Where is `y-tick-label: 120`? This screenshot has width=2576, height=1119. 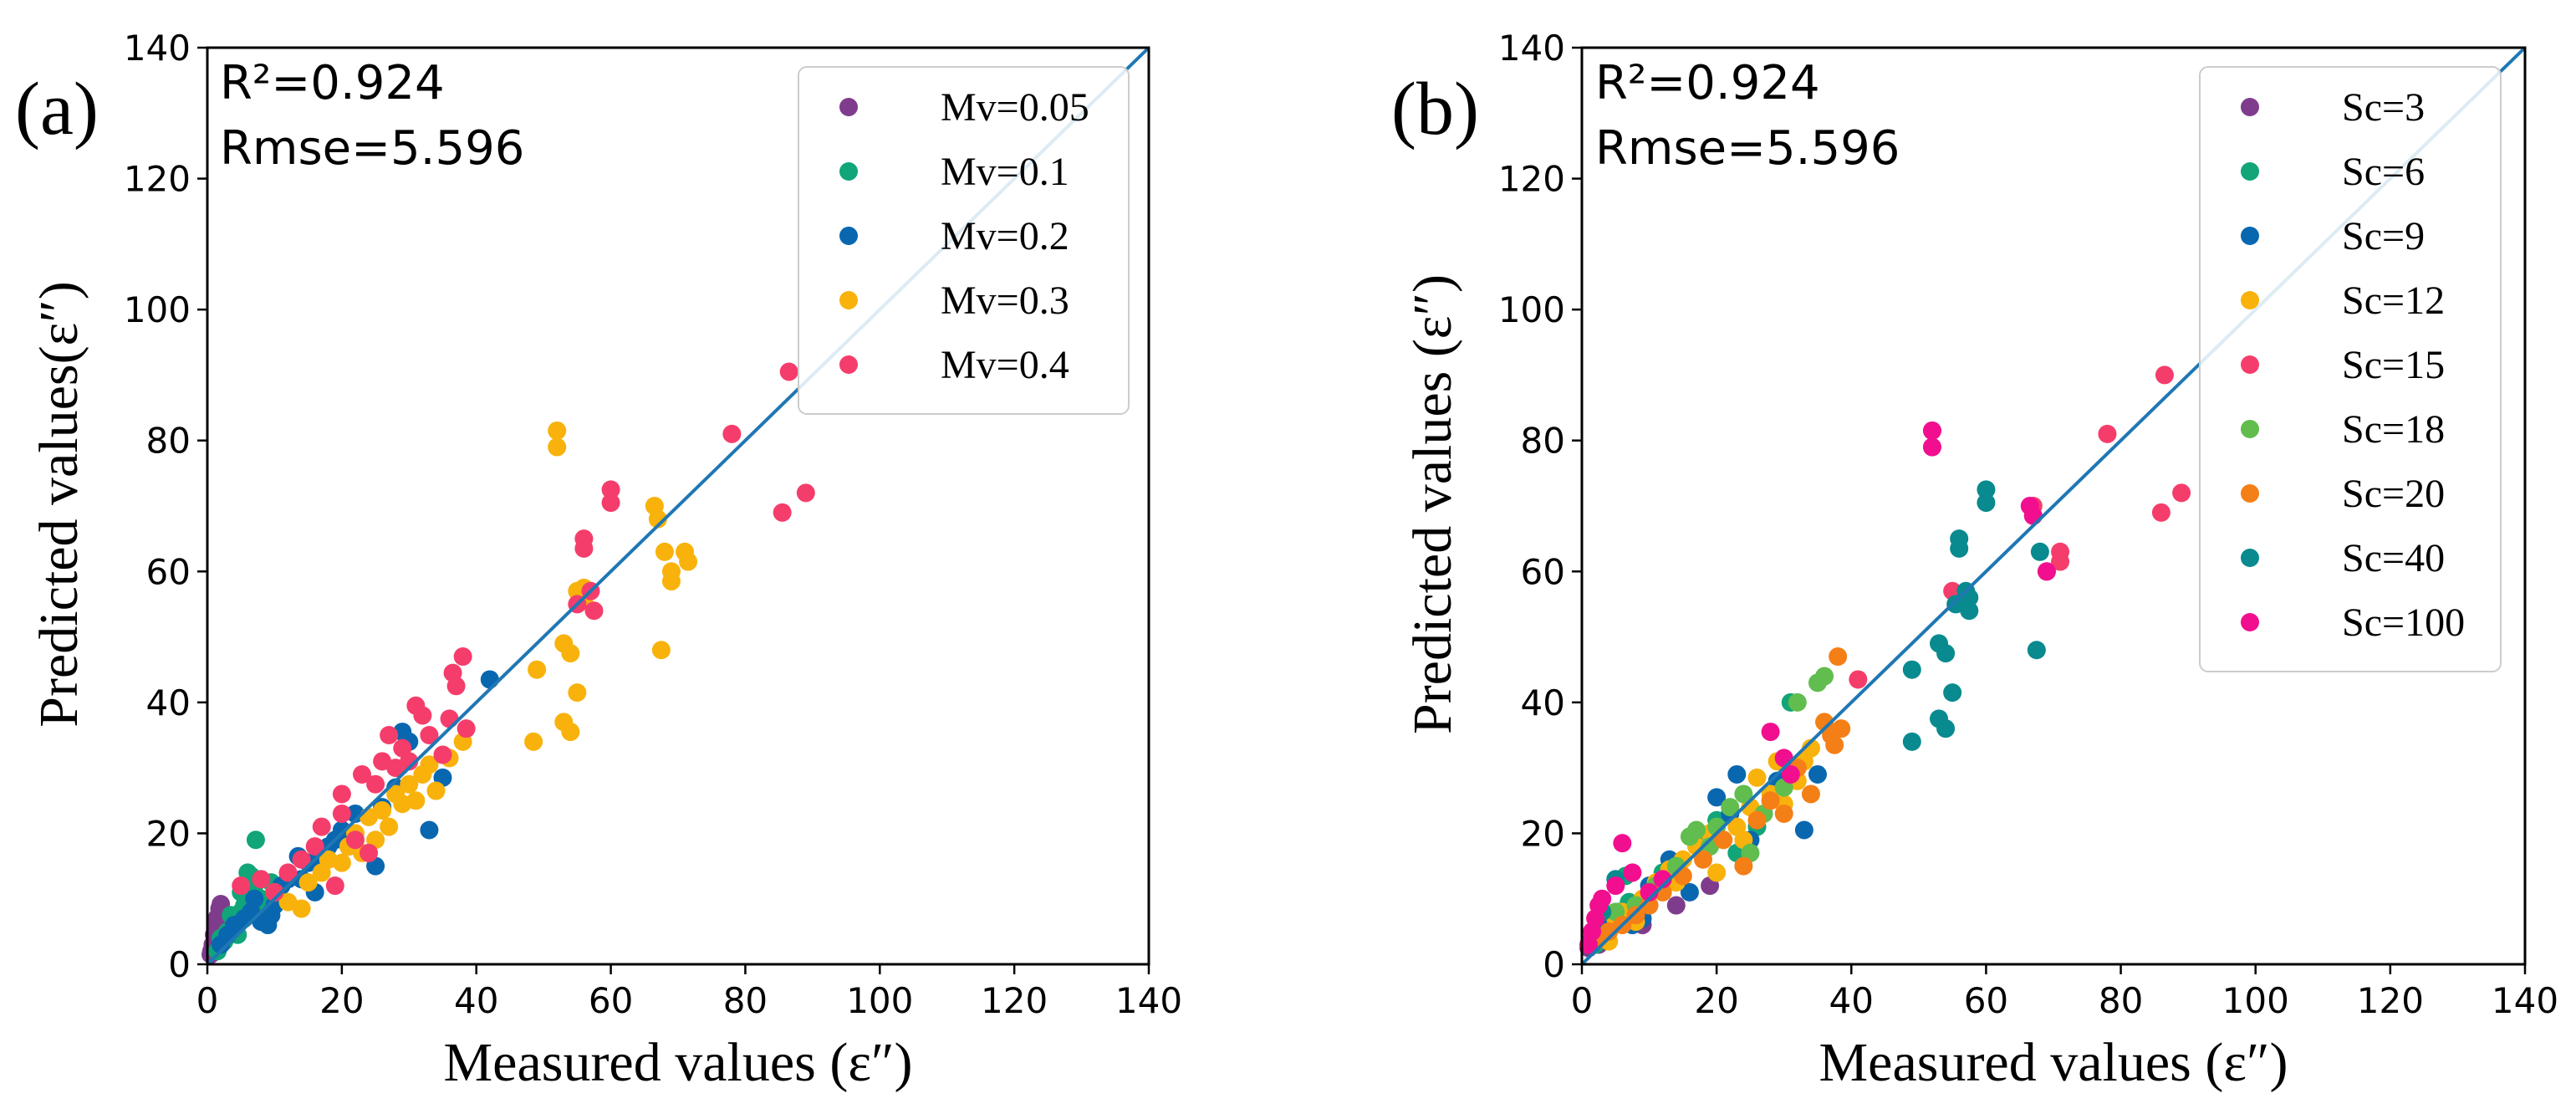 y-tick-label: 120 is located at coordinates (1531, 179).